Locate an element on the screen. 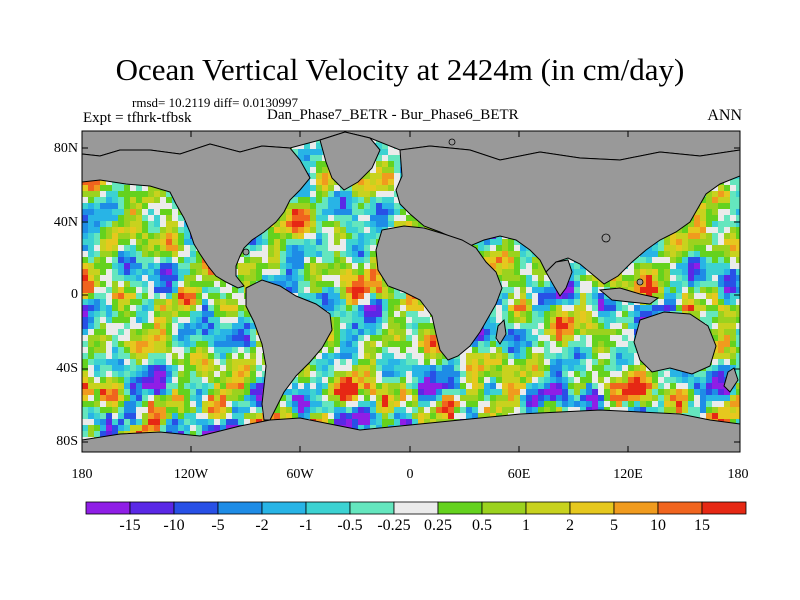  south-america is located at coordinates (289, 350).